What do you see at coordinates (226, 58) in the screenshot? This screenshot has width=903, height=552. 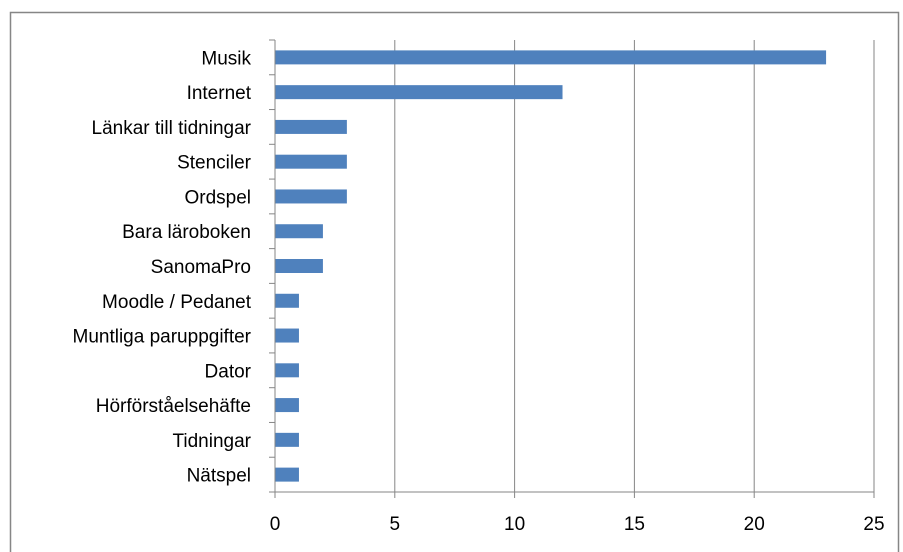 I see `category-label: Musik` at bounding box center [226, 58].